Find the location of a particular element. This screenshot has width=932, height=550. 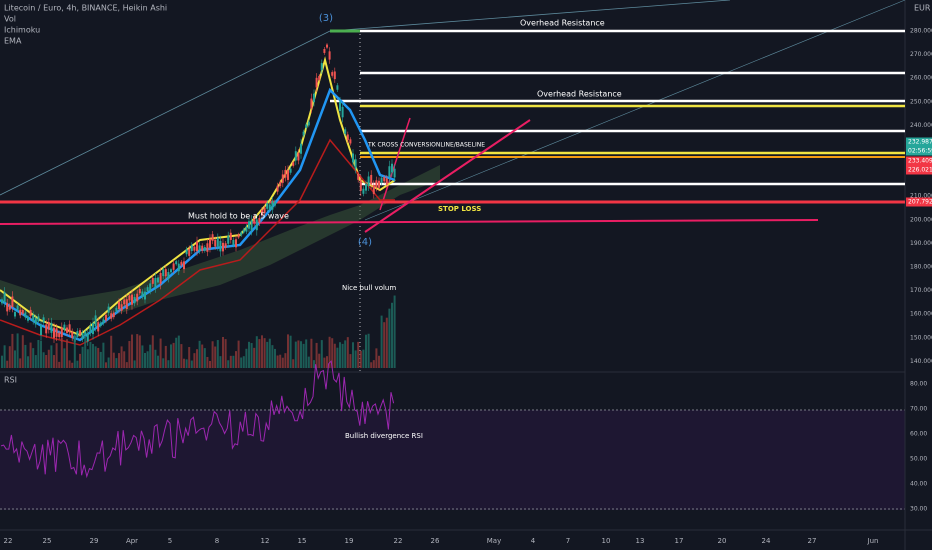

price-label: 170.000 is located at coordinates (921, 290).